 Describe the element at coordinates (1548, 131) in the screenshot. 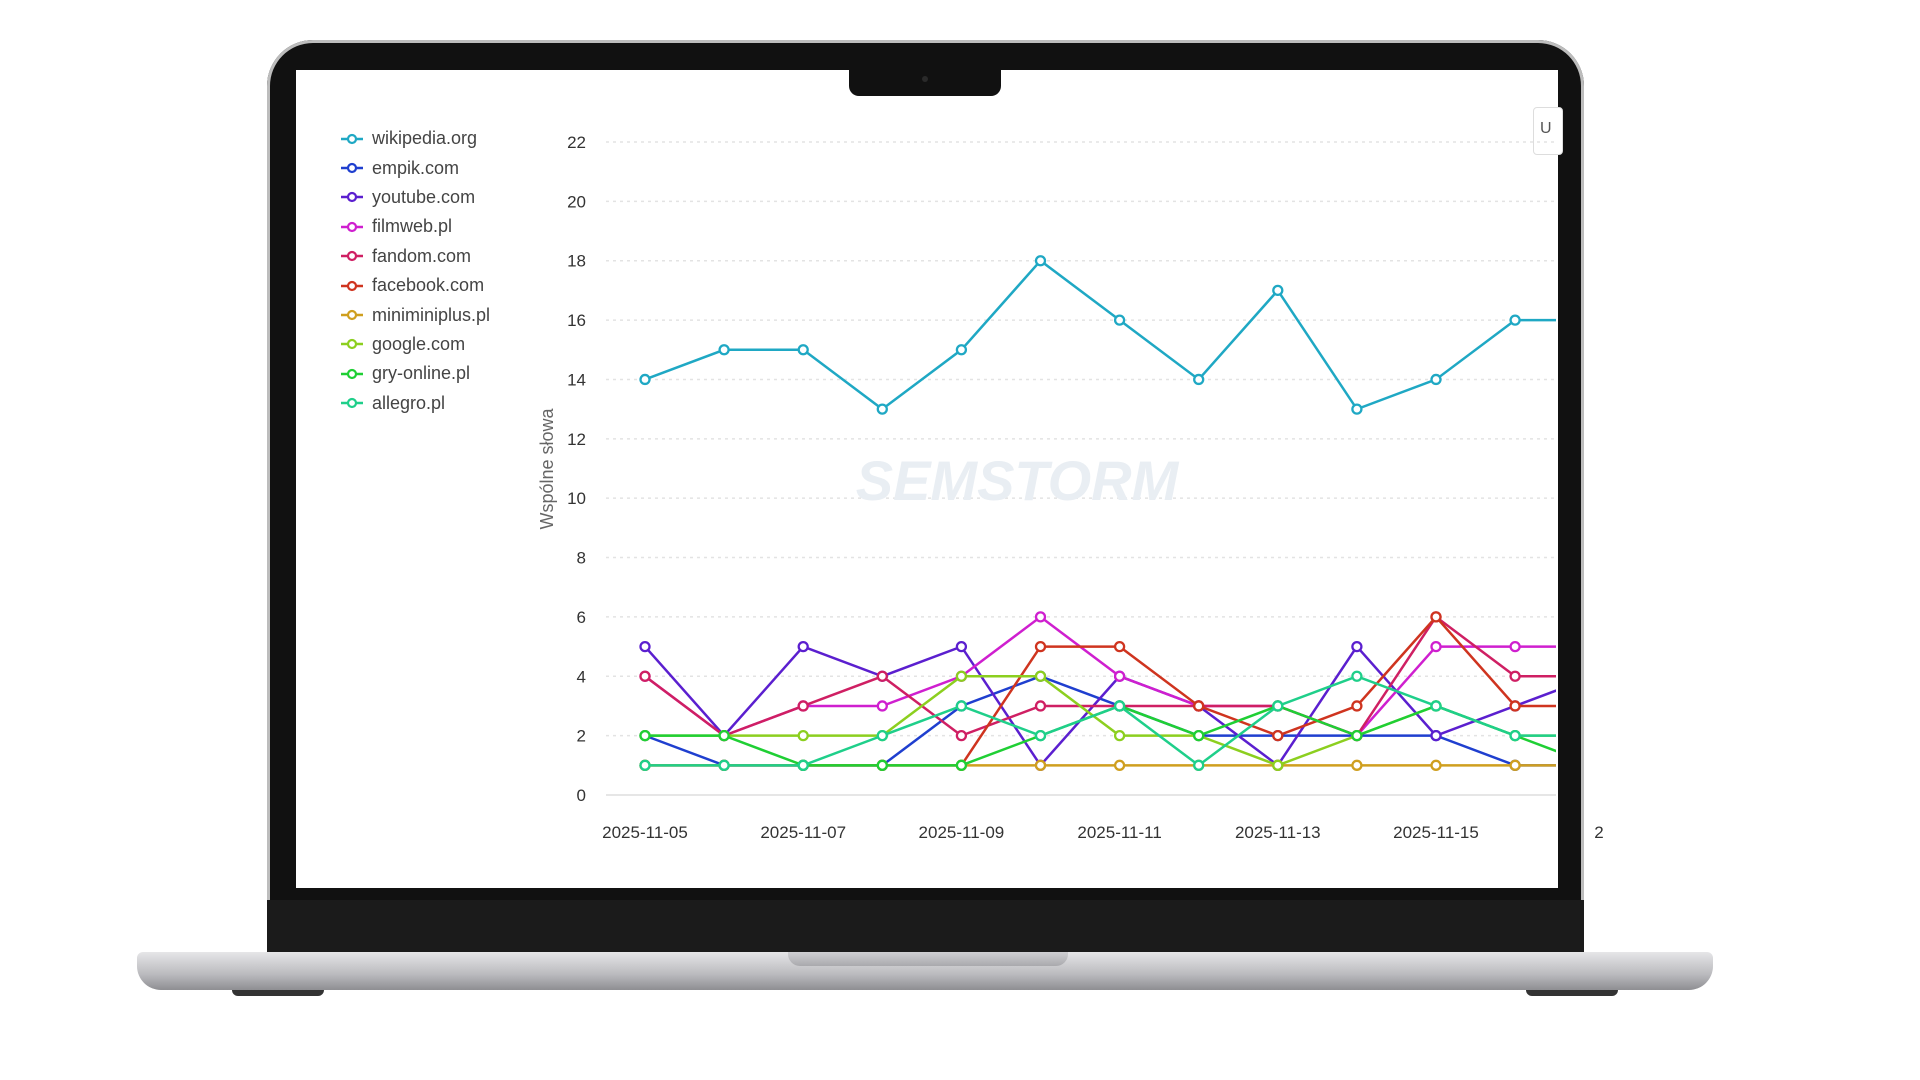

I see `edge-button: U` at that location.